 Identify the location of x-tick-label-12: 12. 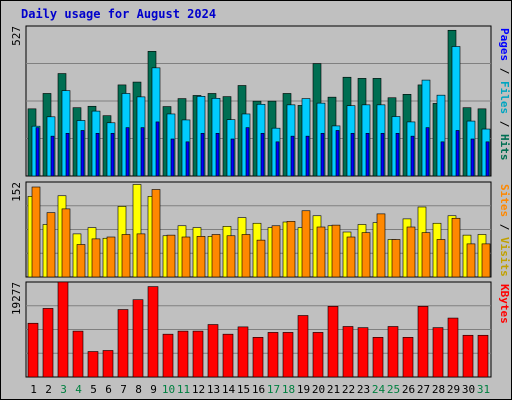
(198, 389).